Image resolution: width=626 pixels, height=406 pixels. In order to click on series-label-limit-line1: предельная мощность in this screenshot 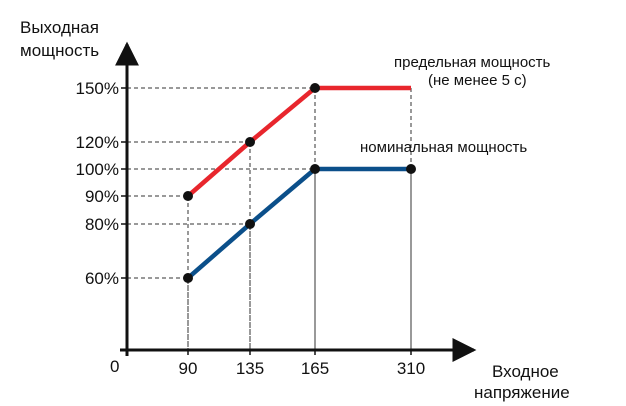, I will do `click(472, 62)`.